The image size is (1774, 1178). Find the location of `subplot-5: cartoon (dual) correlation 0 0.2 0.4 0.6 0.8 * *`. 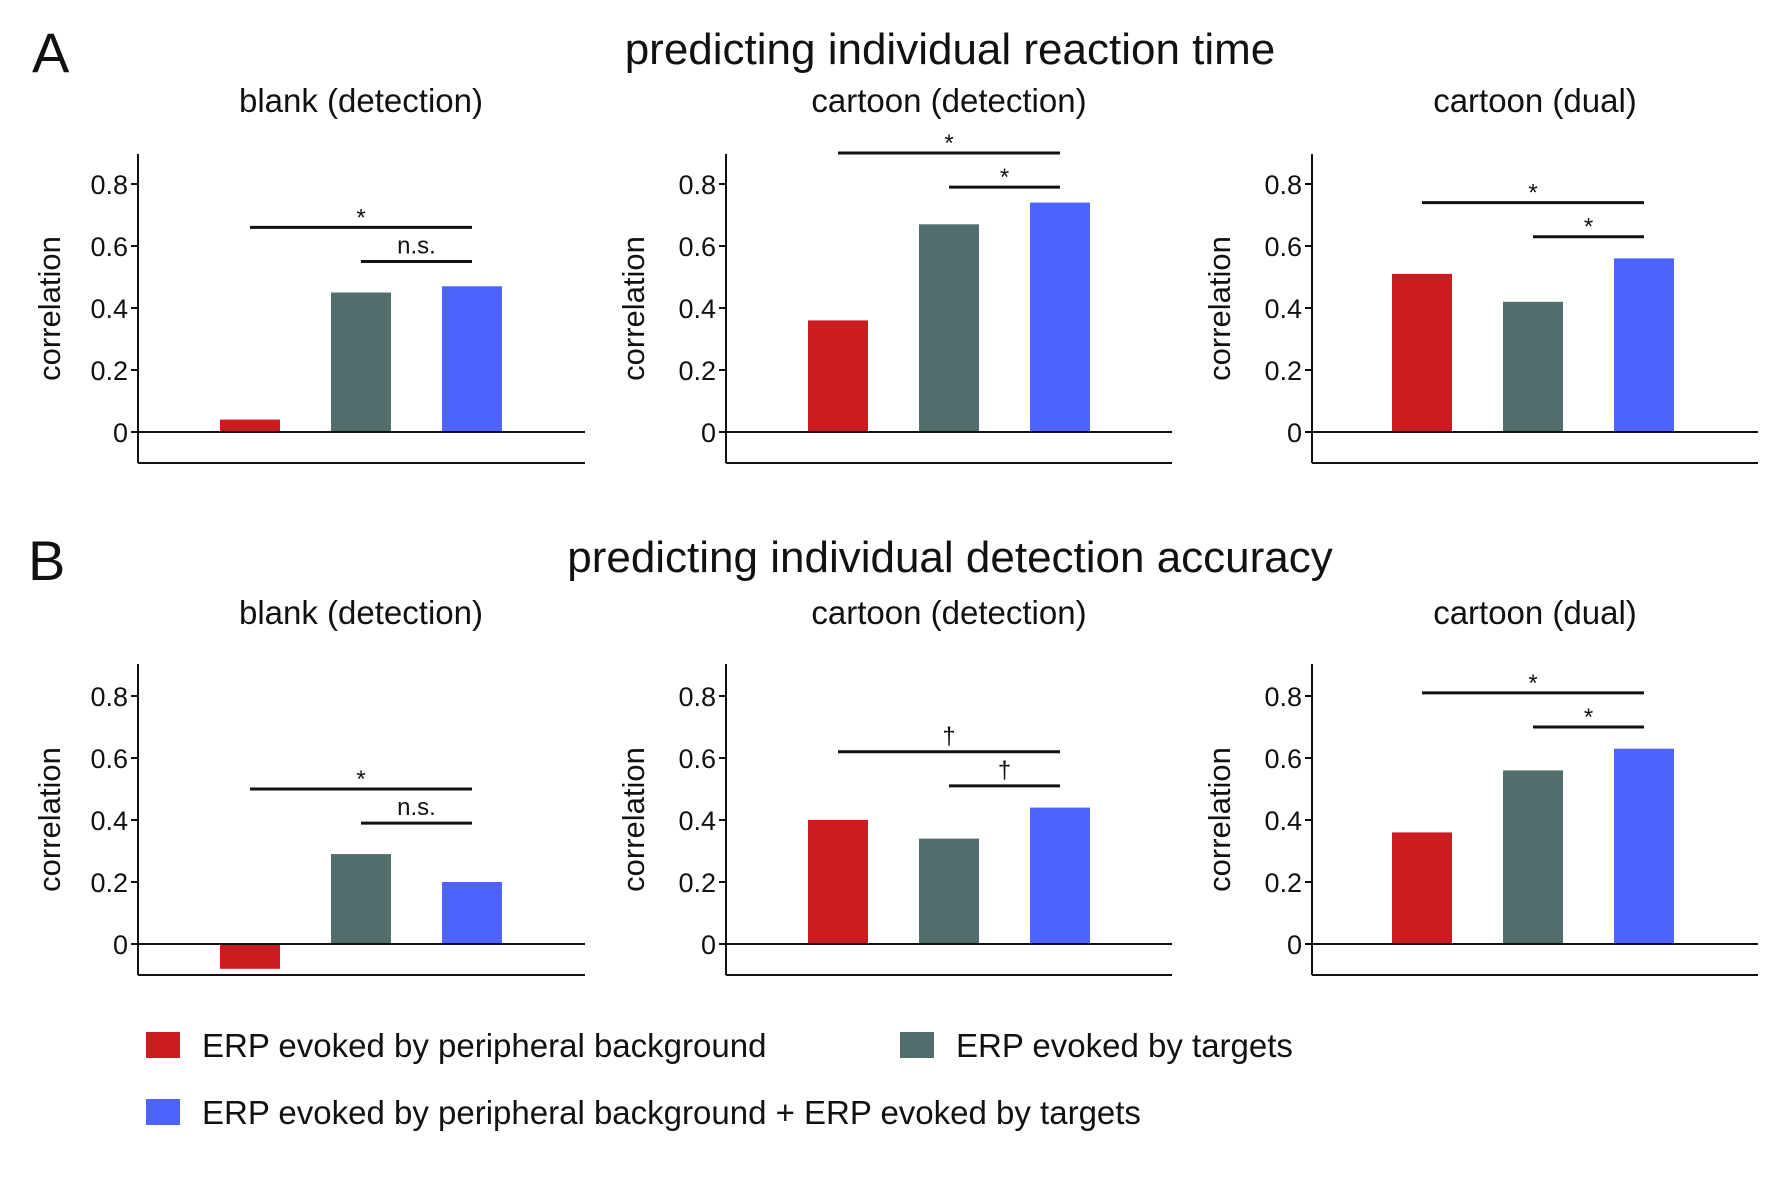

subplot-5: cartoon (dual) correlation 0 0.2 0.4 0.6 0.8 * * is located at coordinates (1480, 785).